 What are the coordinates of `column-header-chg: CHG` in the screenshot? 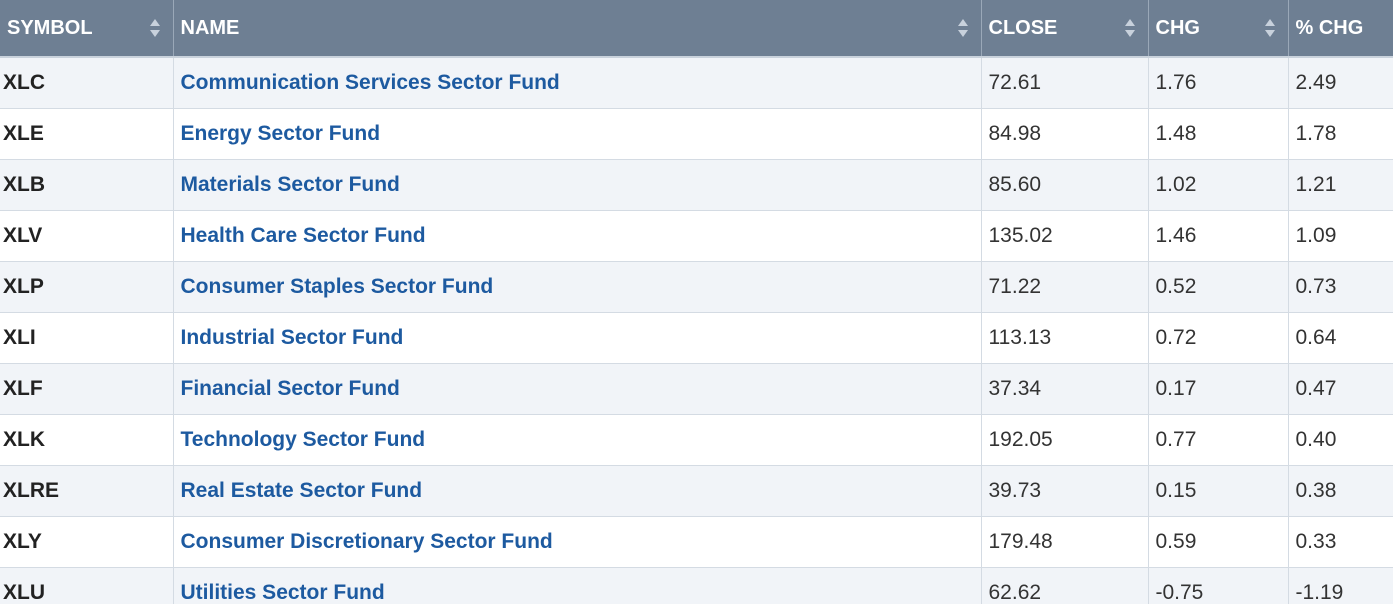 It's located at (1217, 28).